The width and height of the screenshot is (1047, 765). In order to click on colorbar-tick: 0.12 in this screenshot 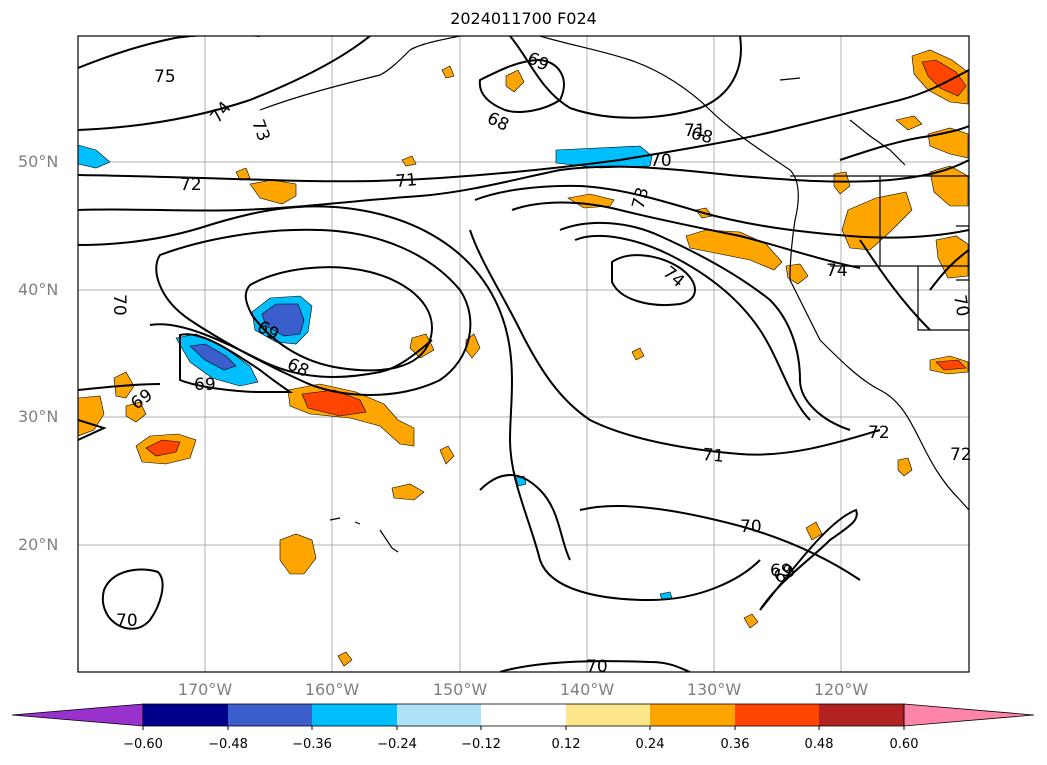, I will do `click(566, 744)`.